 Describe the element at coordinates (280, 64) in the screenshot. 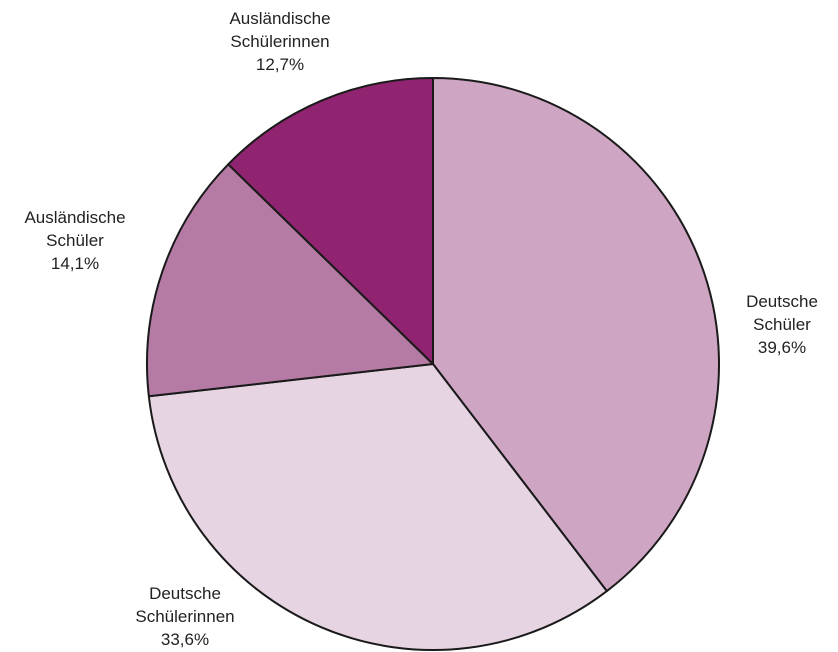

I see `slice-label-value: 12,7%` at that location.